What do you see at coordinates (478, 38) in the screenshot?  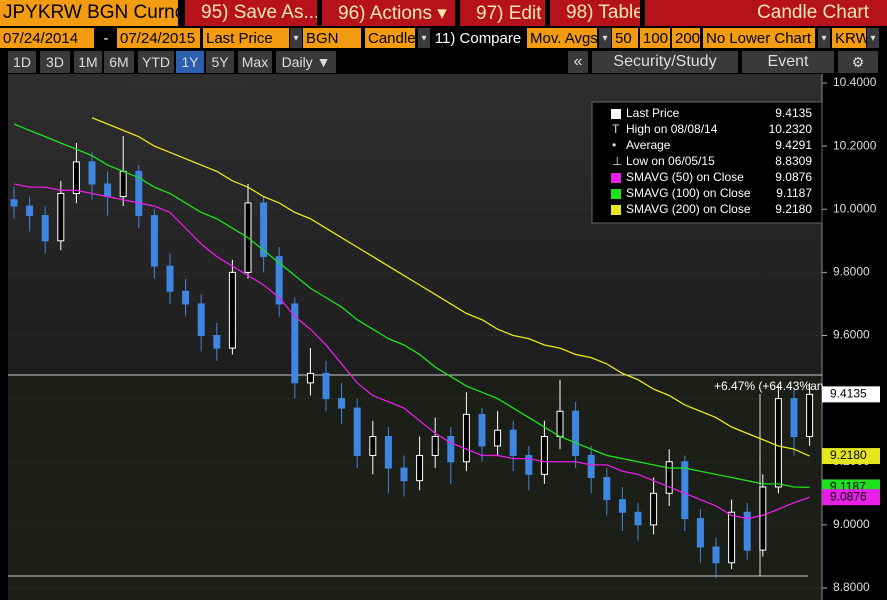 I see `toolbar-item: 11) Compare` at bounding box center [478, 38].